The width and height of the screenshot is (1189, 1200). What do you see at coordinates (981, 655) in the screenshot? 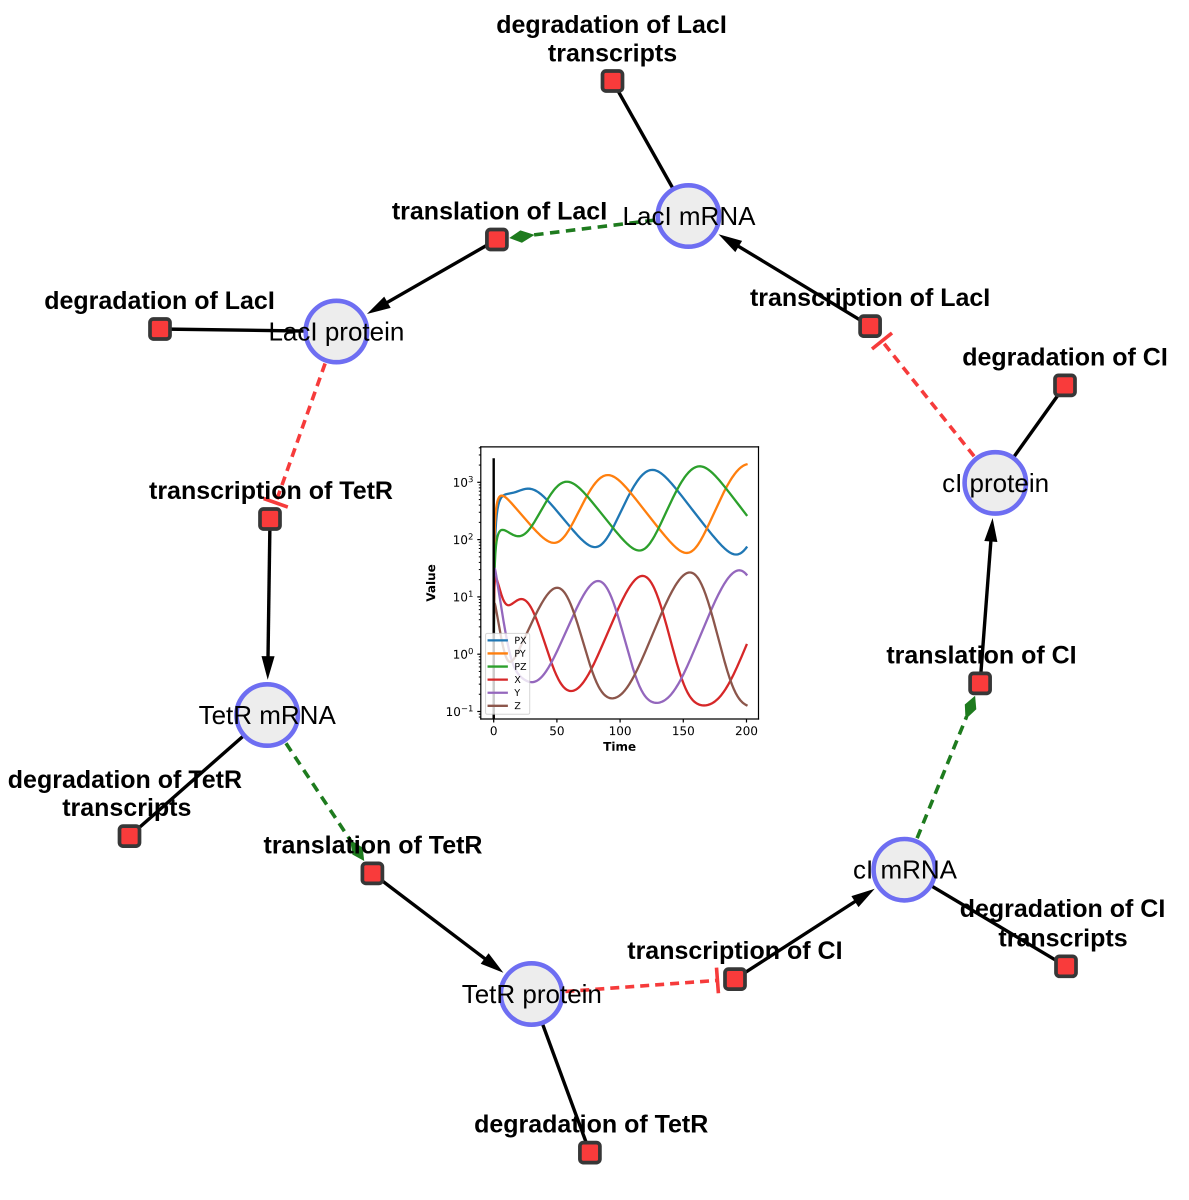
I see `svg-text: translation of CI` at bounding box center [981, 655].